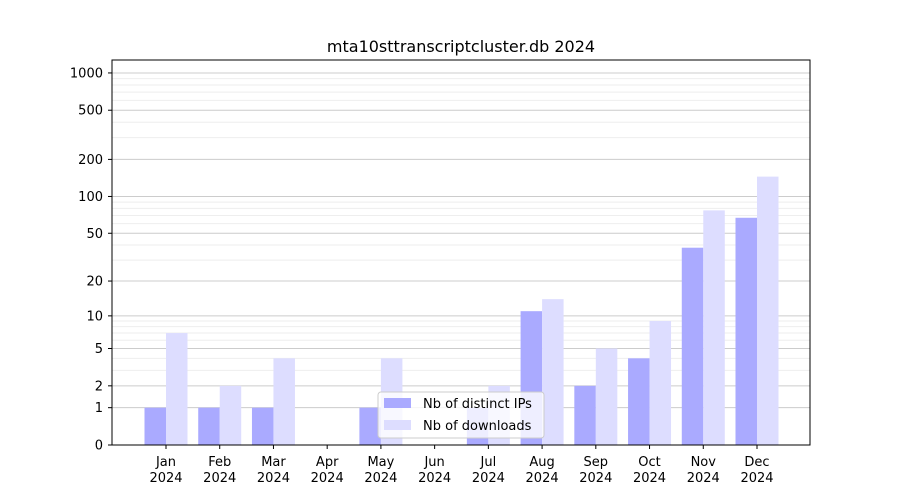 This screenshot has width=900, height=504. I want to click on x-tick-label-month: May, so click(380, 462).